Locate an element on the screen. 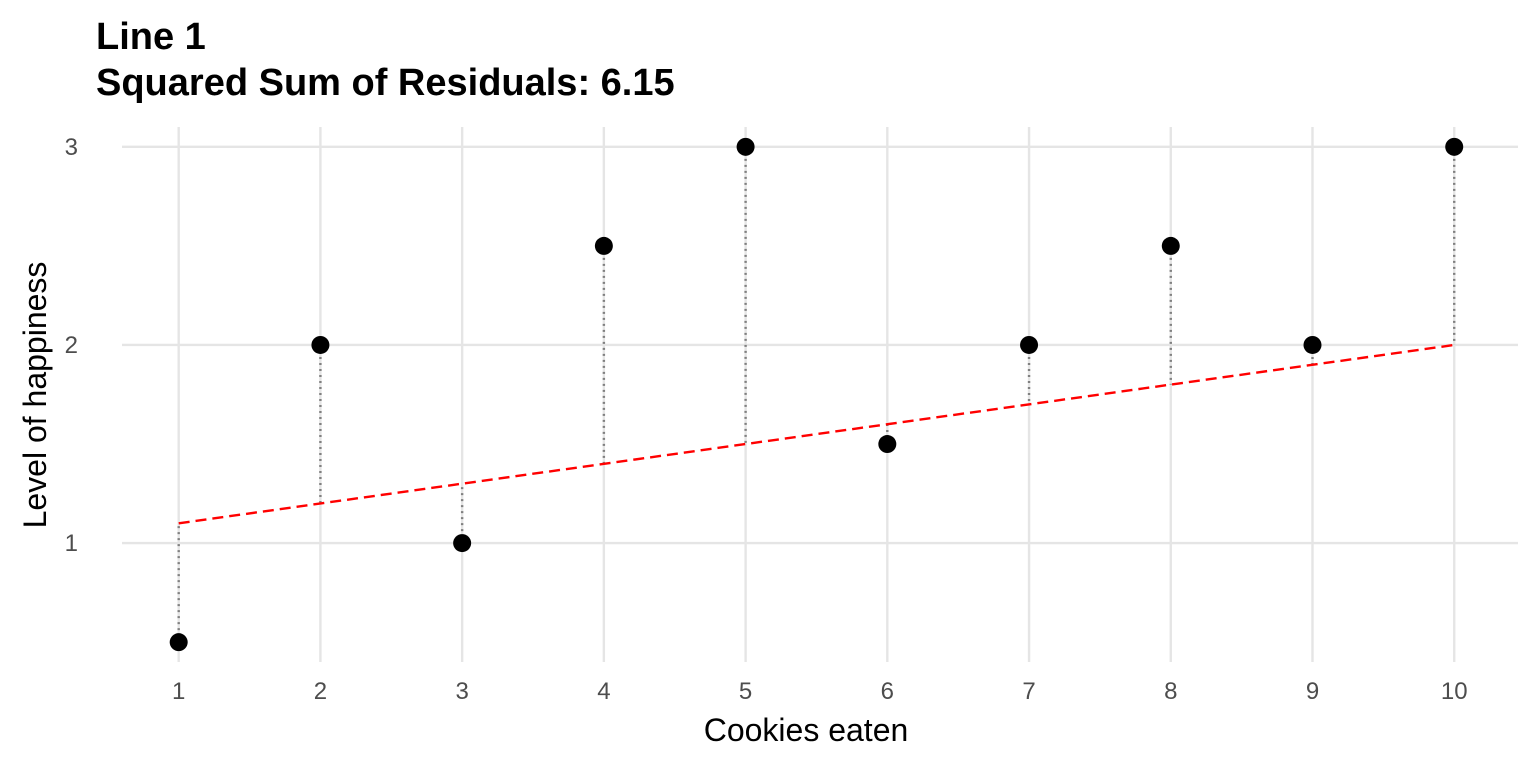  x-tick-label: 8 is located at coordinates (1170, 691).